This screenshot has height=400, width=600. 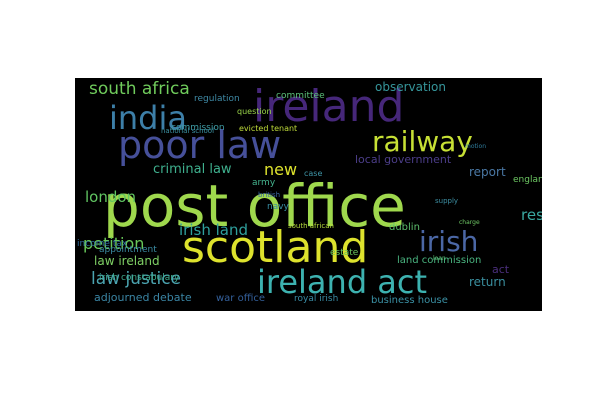 What do you see at coordinates (527, 180) in the screenshot?
I see `word: england wales` at bounding box center [527, 180].